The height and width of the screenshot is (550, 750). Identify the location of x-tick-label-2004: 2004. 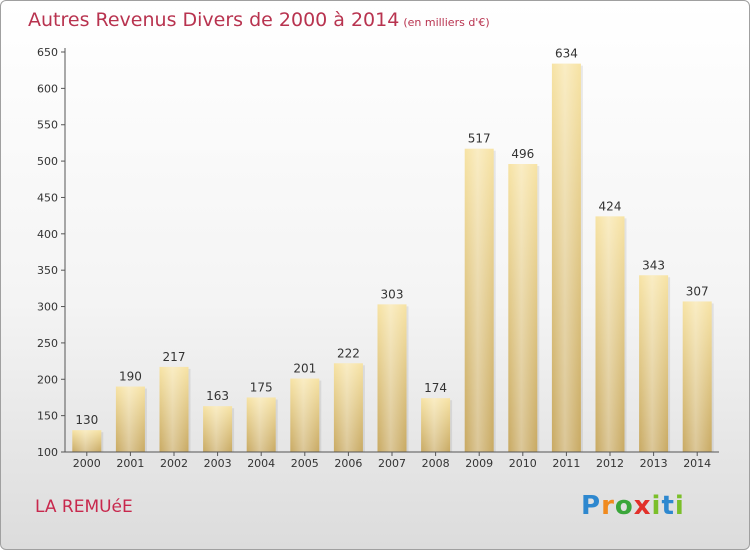
(261, 463).